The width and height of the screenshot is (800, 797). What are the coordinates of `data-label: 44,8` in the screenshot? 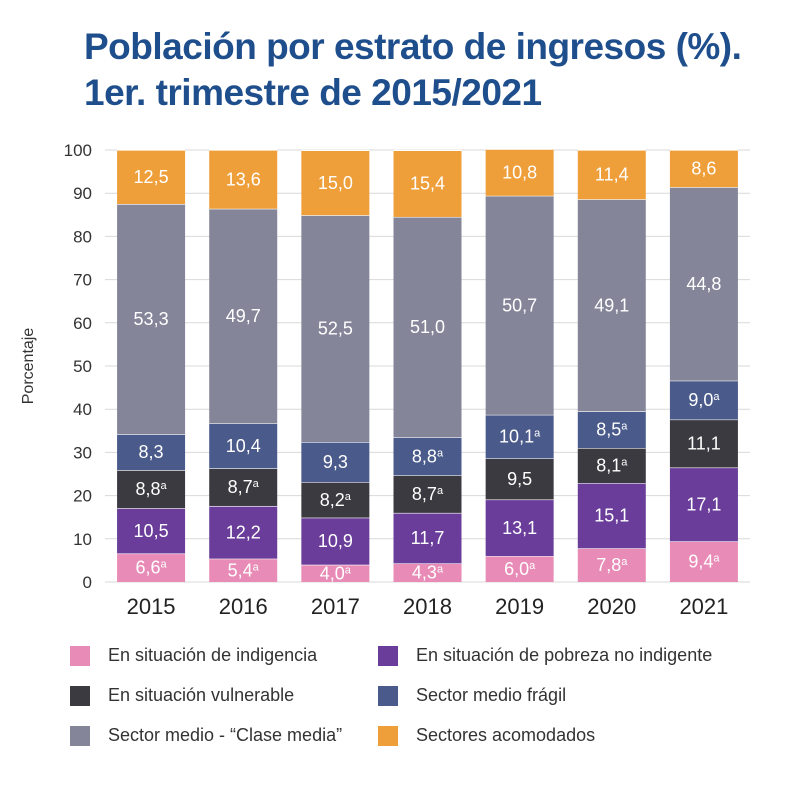 It's located at (703, 284).